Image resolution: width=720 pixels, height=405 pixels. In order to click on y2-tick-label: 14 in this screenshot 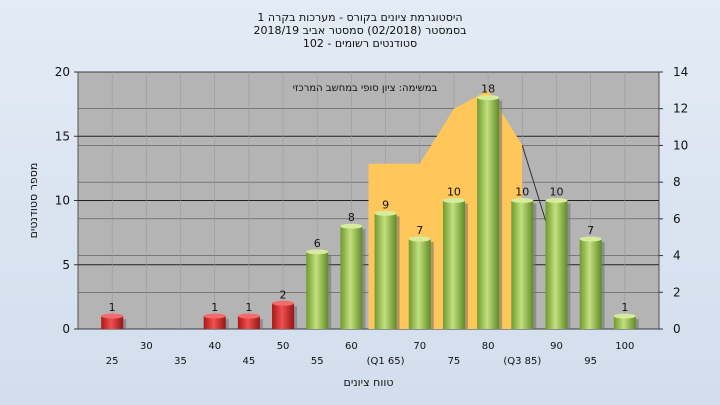, I will do `click(680, 72)`.